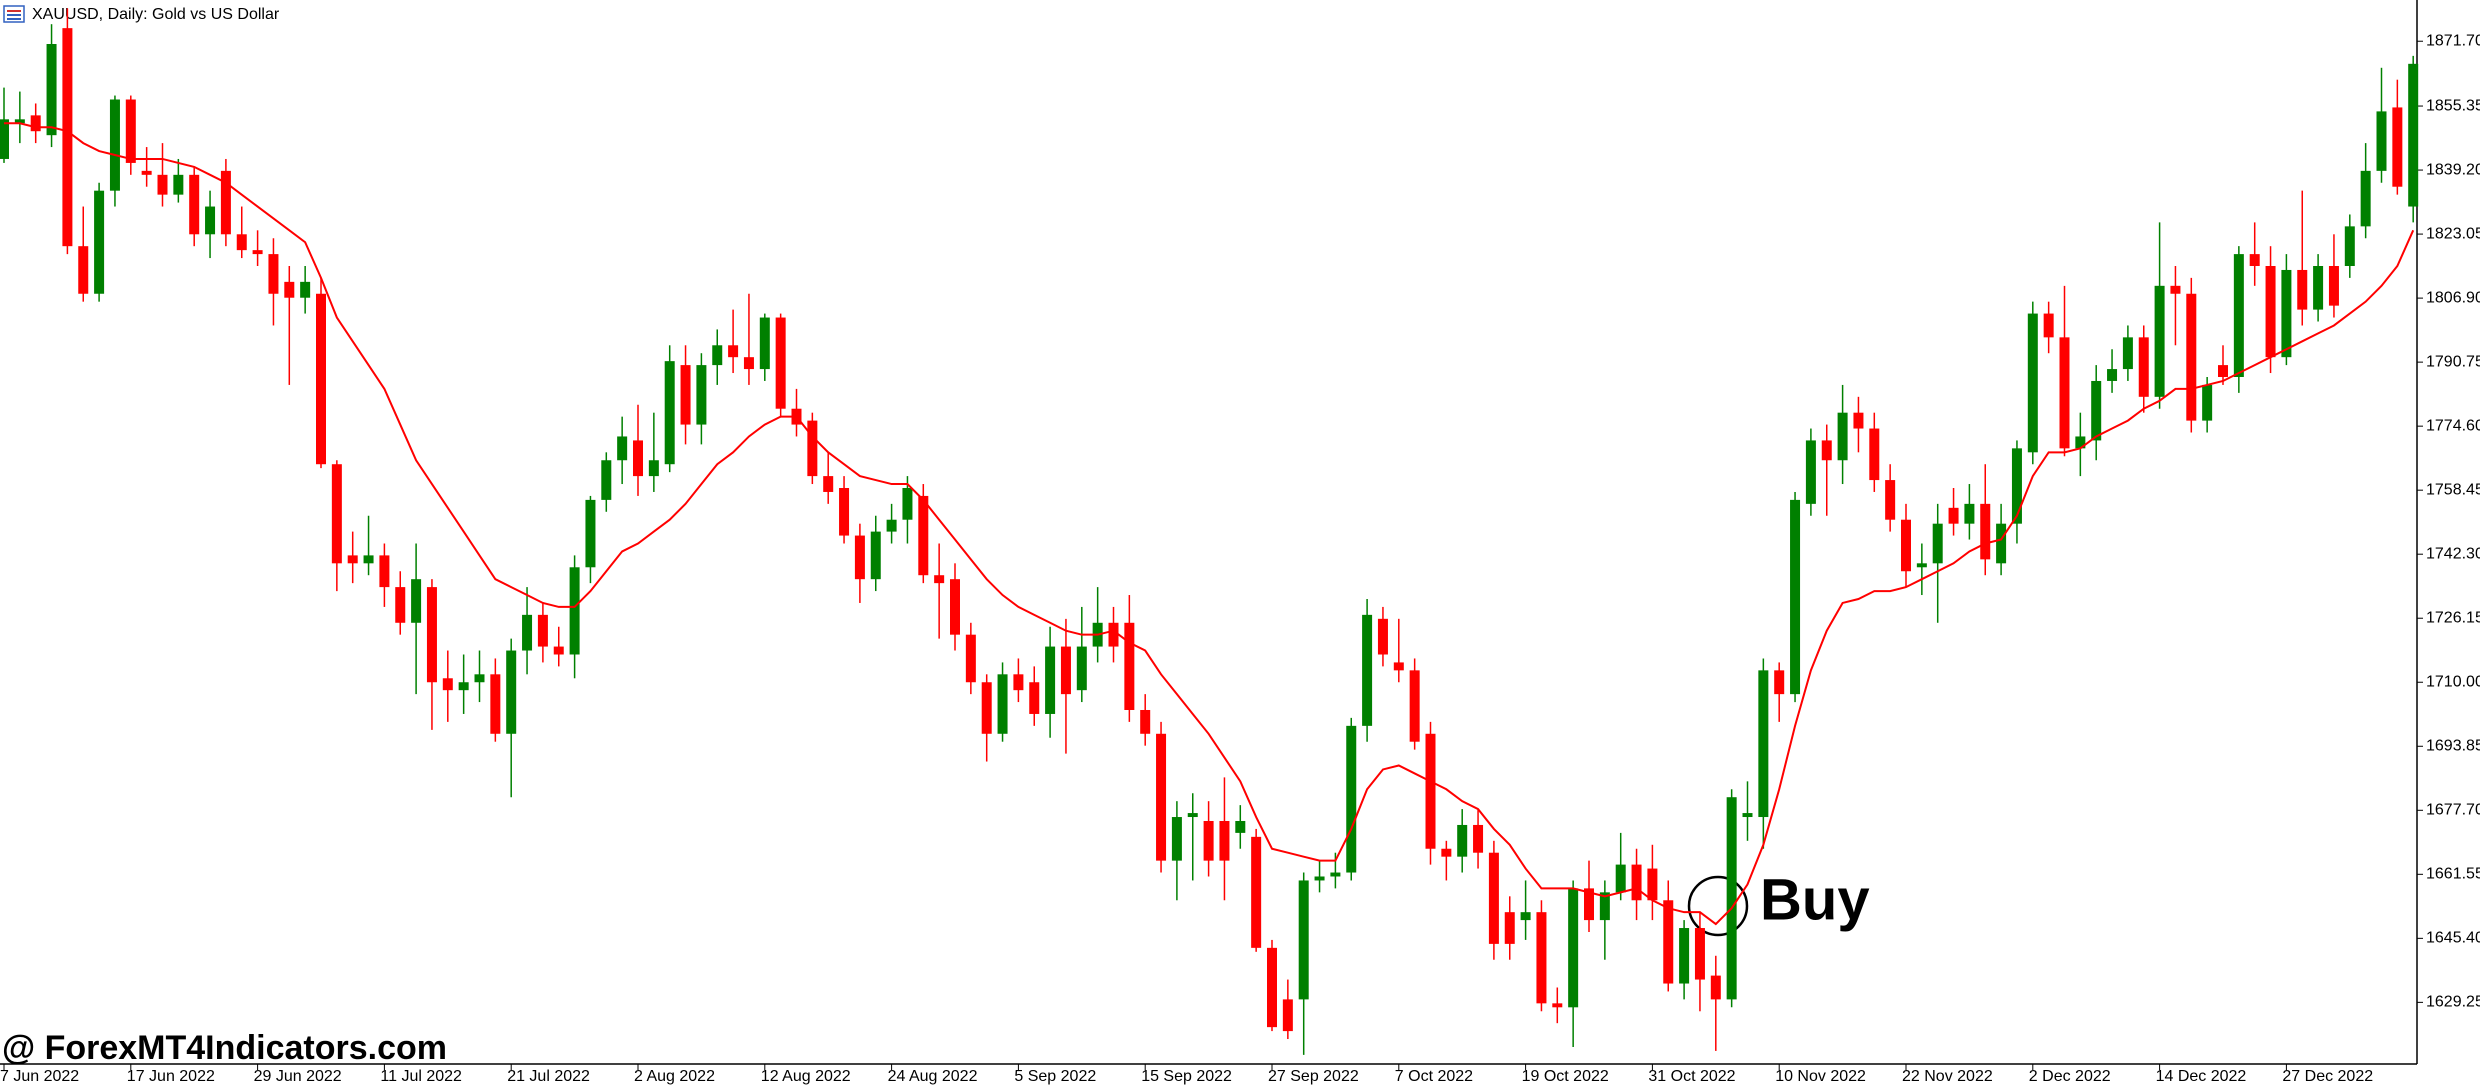 This screenshot has width=2480, height=1087. I want to click on buy-circle, so click(1718, 906).